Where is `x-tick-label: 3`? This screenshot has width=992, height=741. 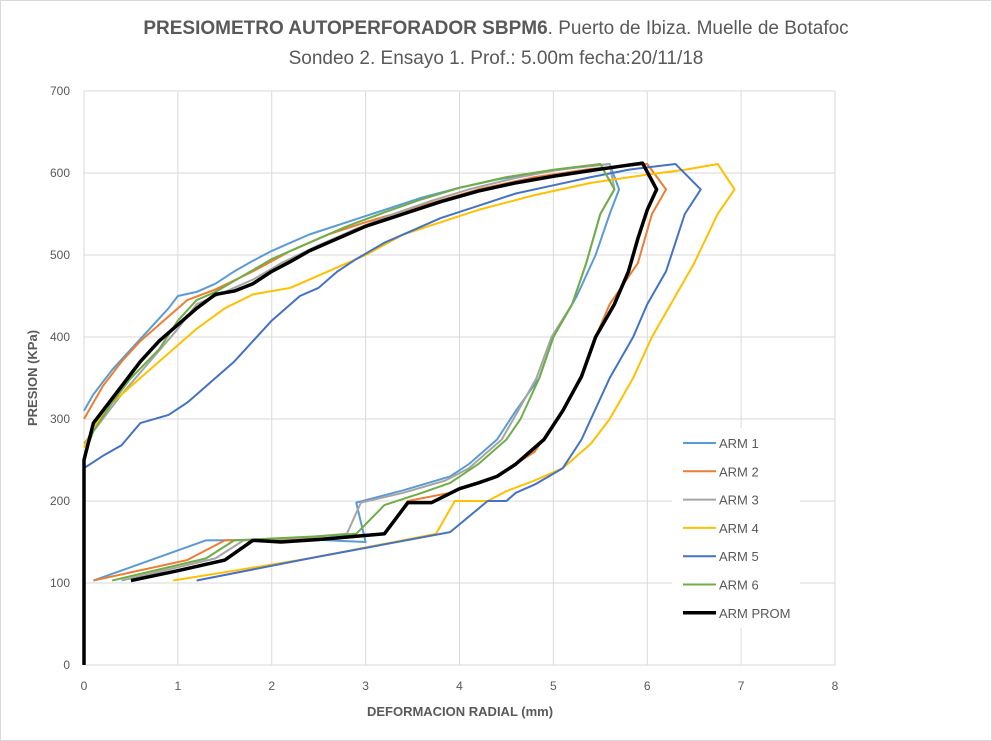
x-tick-label: 3 is located at coordinates (365, 686).